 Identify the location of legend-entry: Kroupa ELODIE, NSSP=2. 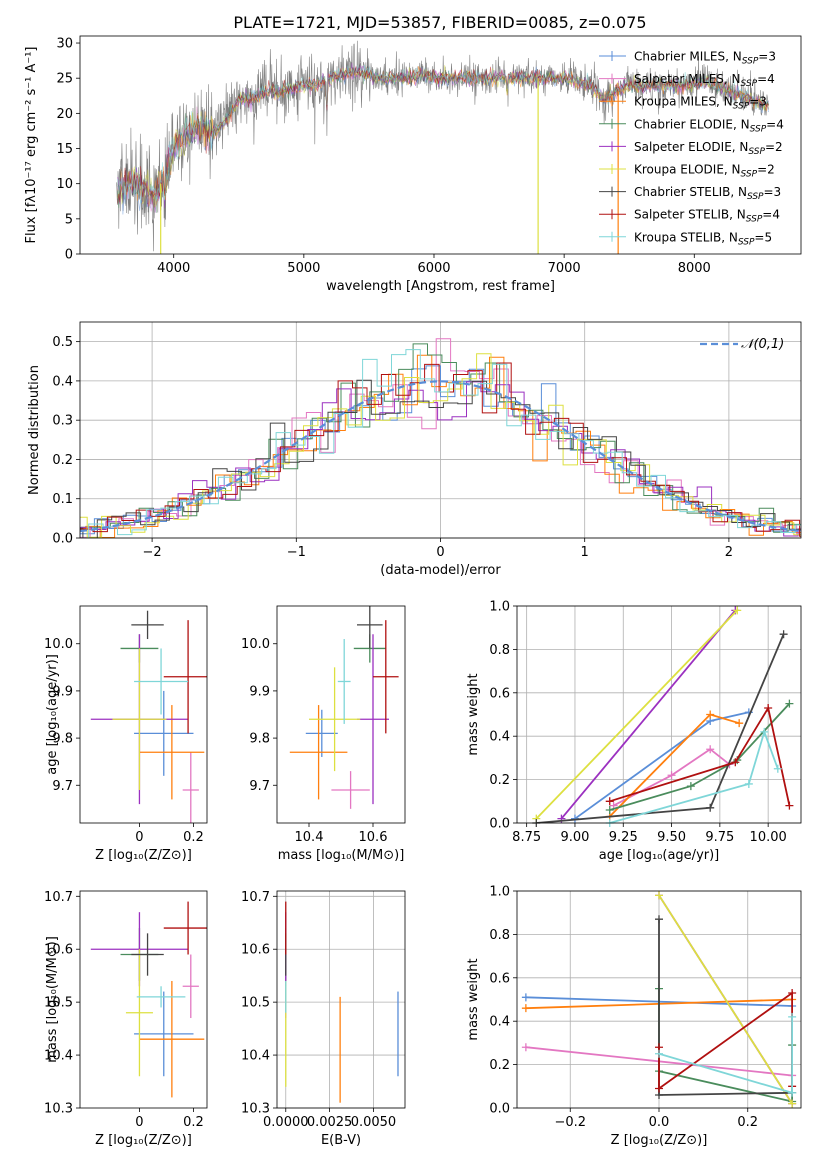
(704, 171).